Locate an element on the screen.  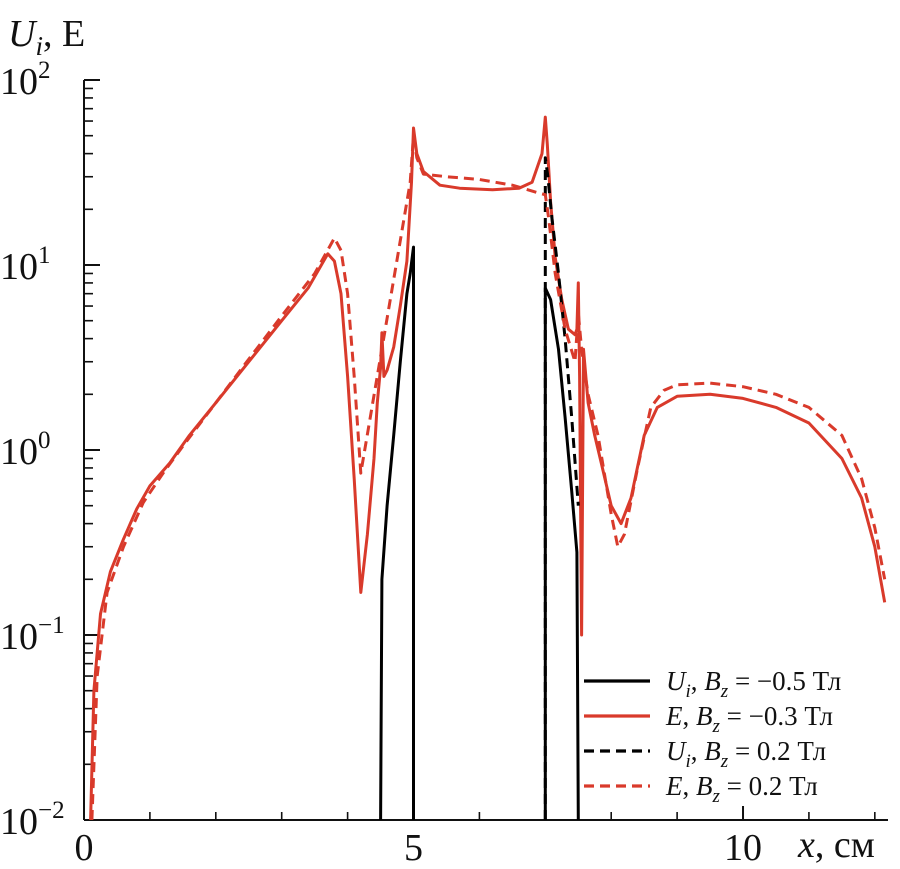
x-axis-title: x, см is located at coordinates (836, 845).